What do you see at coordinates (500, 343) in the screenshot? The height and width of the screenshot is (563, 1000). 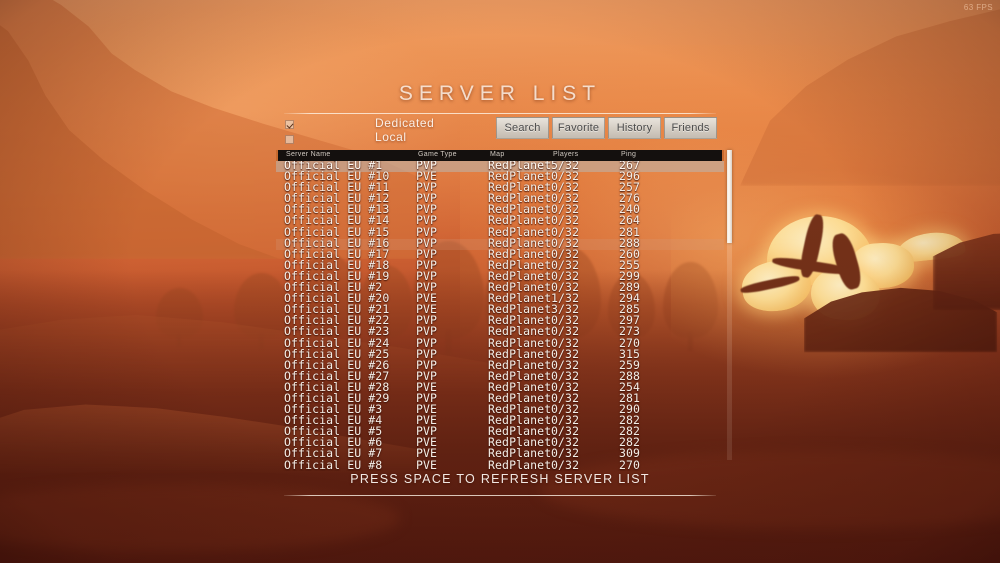 I see `table-row: Official EU #24 PVP RedPlanet 0/32 270` at bounding box center [500, 343].